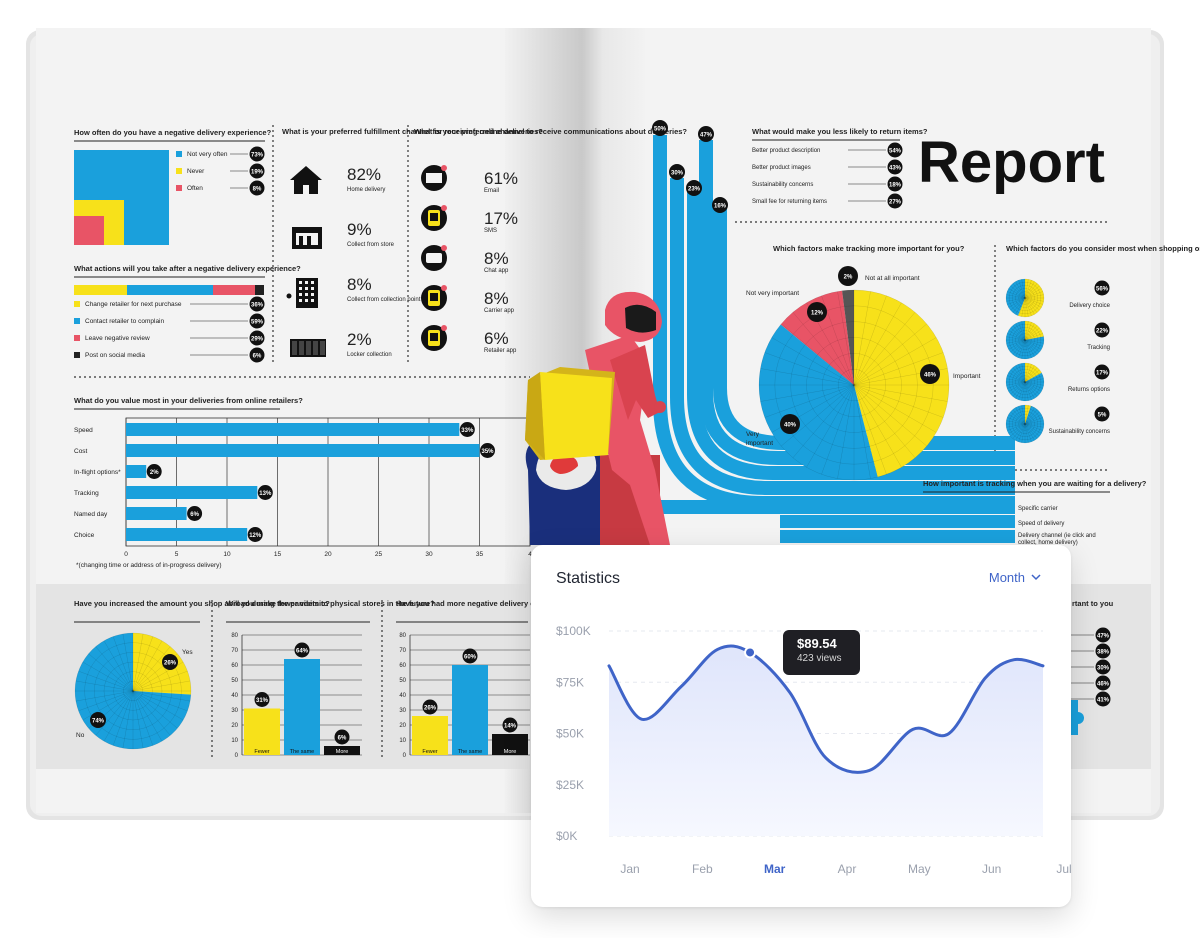 The height and width of the screenshot is (938, 1200). I want to click on delivery-box, so click(570, 413).